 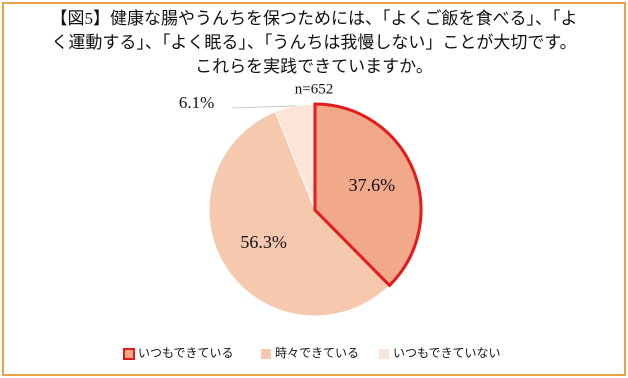 I want to click on leader-line, so click(x=263, y=107).